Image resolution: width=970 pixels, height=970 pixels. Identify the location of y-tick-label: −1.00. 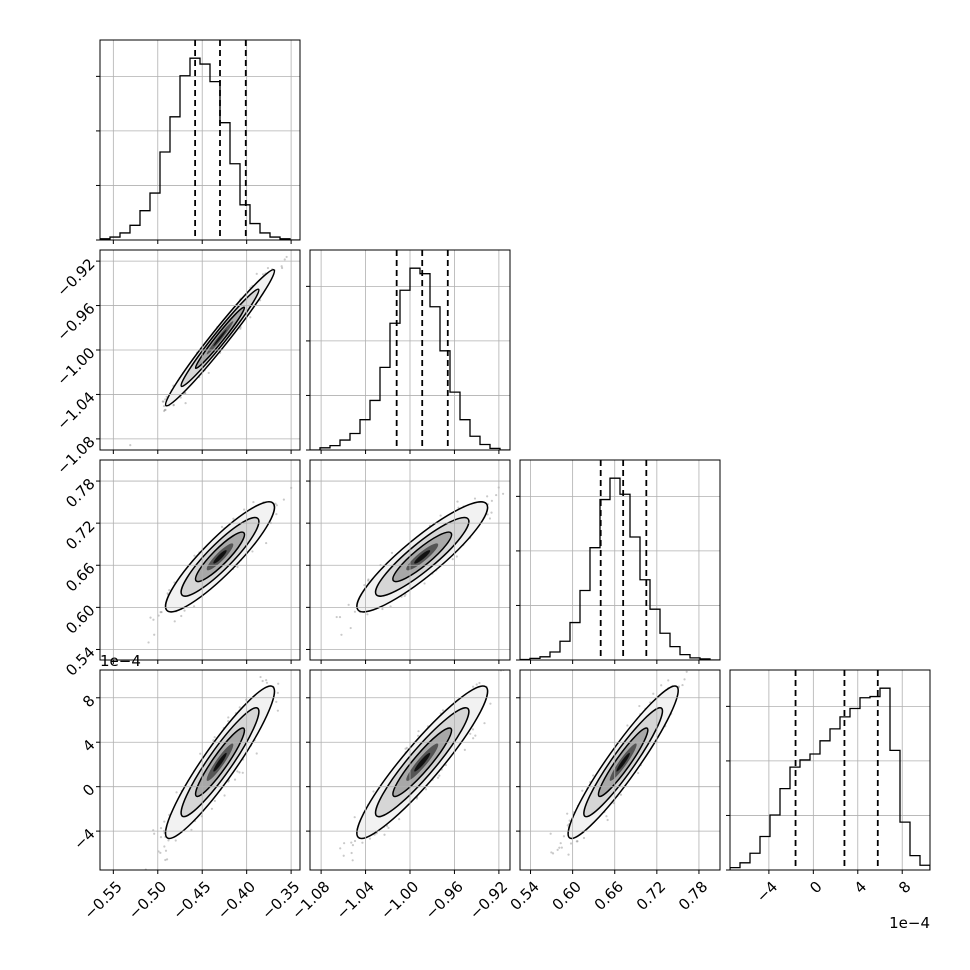
(75, 366).